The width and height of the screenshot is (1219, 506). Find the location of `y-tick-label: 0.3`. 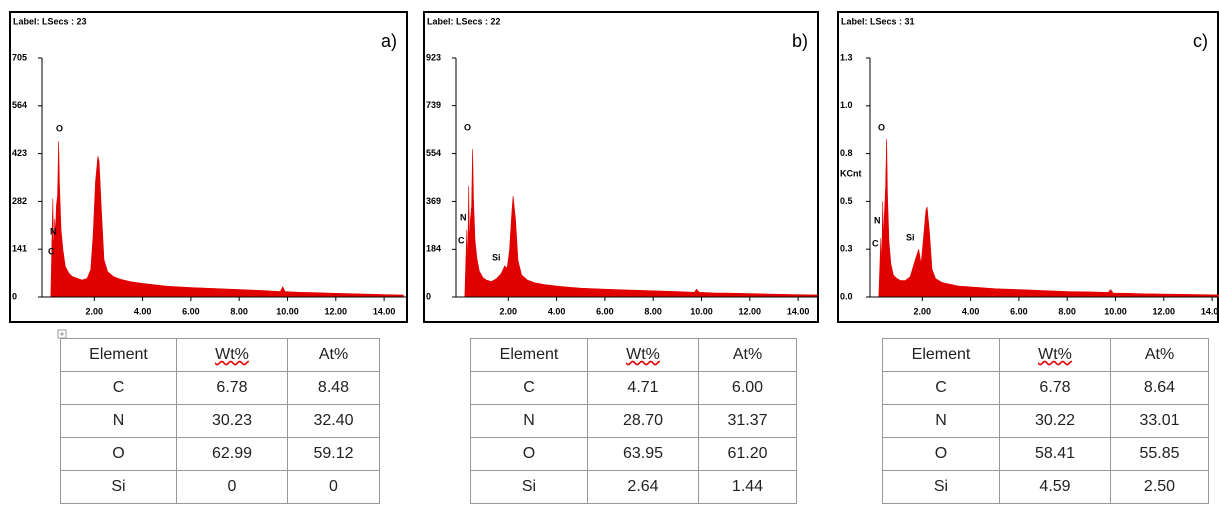

y-tick-label: 0.3 is located at coordinates (846, 249).